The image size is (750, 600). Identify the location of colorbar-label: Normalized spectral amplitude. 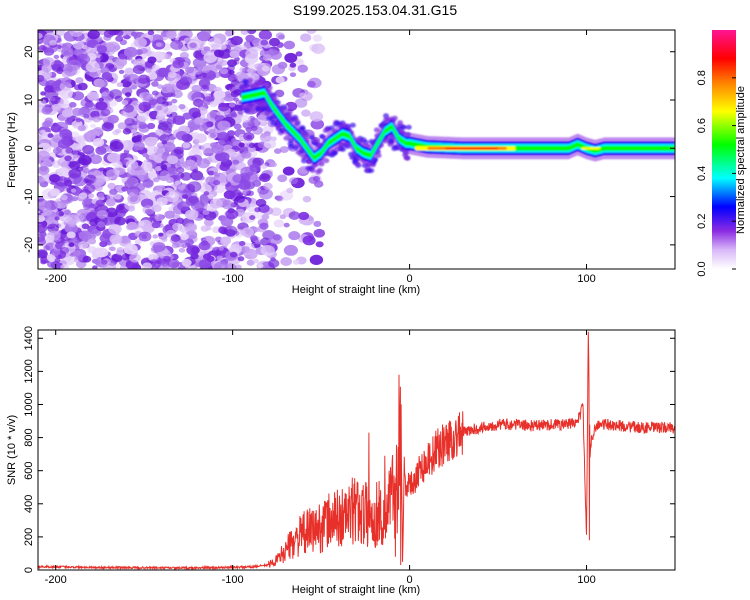
(741, 160).